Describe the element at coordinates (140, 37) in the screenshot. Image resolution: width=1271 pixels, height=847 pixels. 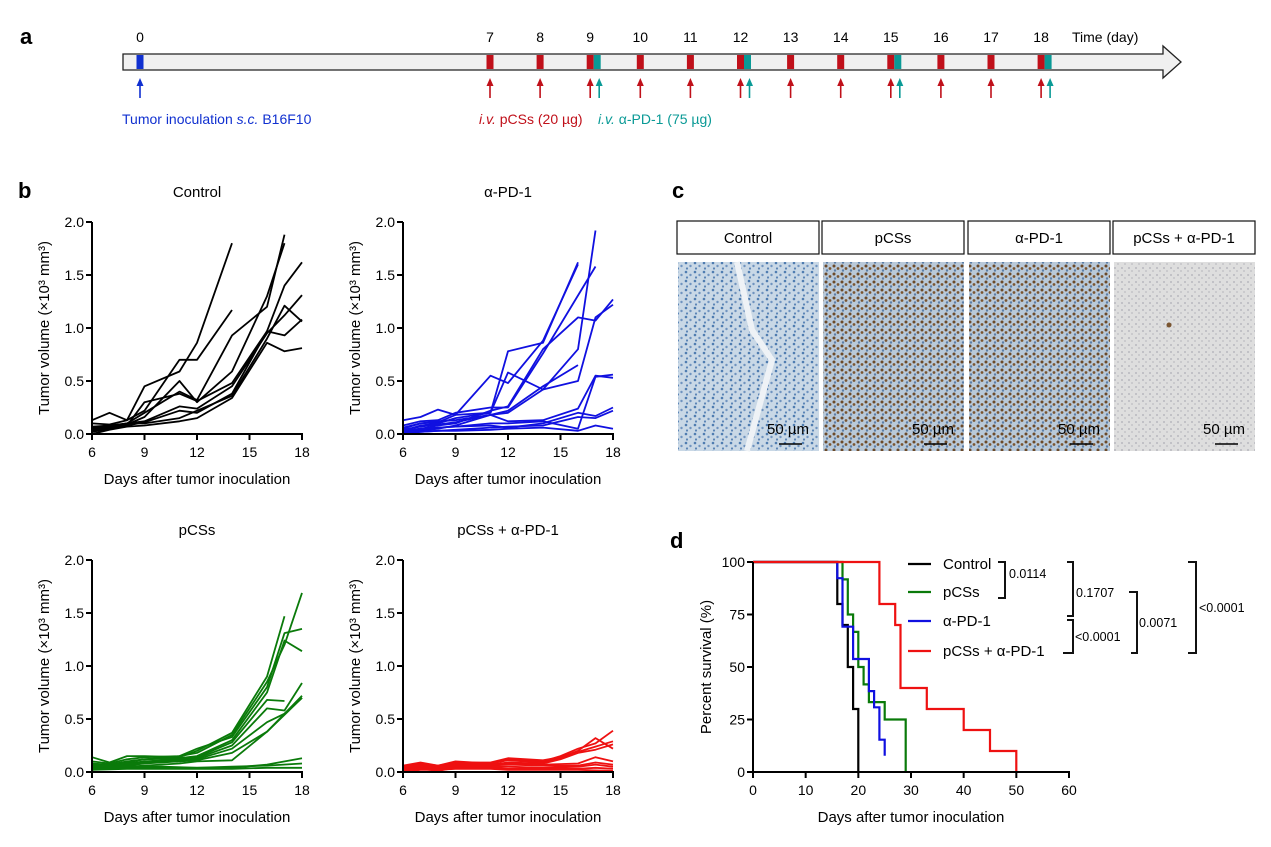
I see `timeline-day-label: 0` at that location.